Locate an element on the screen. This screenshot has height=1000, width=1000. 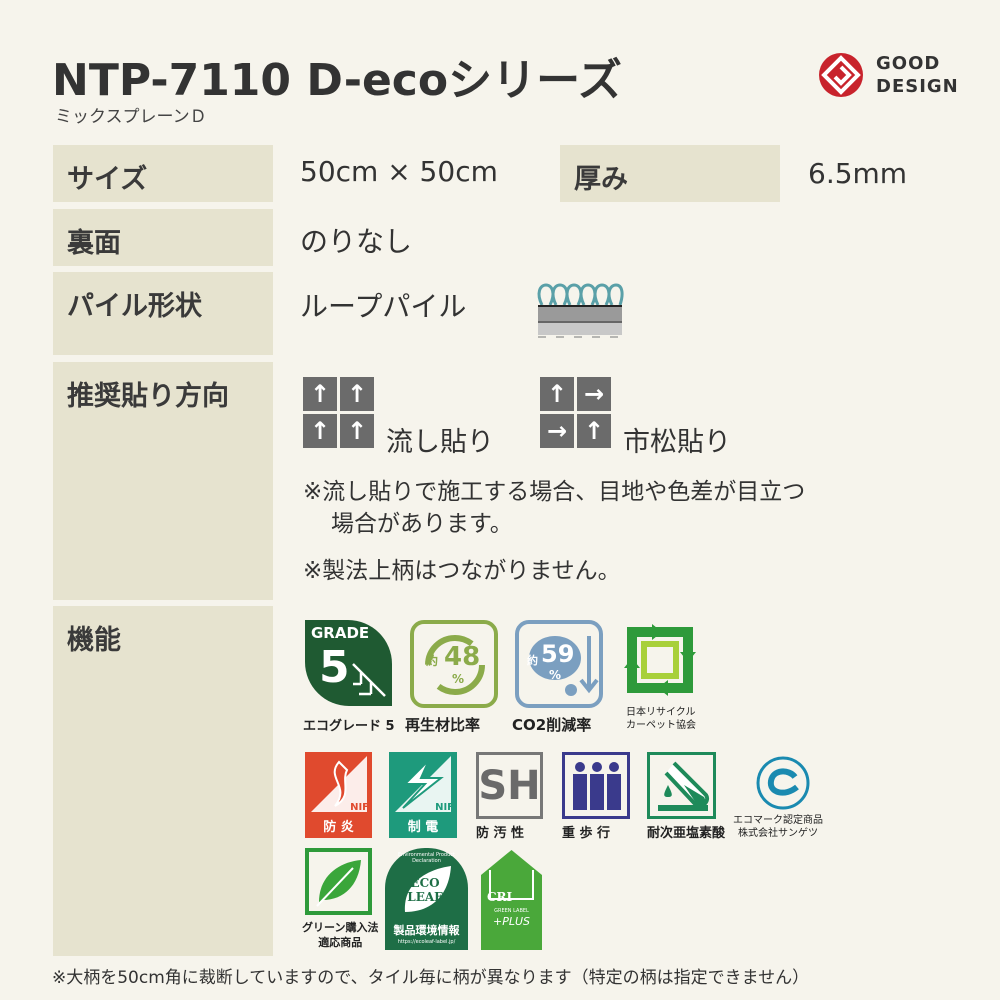
ecoleaf-arc-text: Environmental Product Declaration is located at coordinates (426, 858).